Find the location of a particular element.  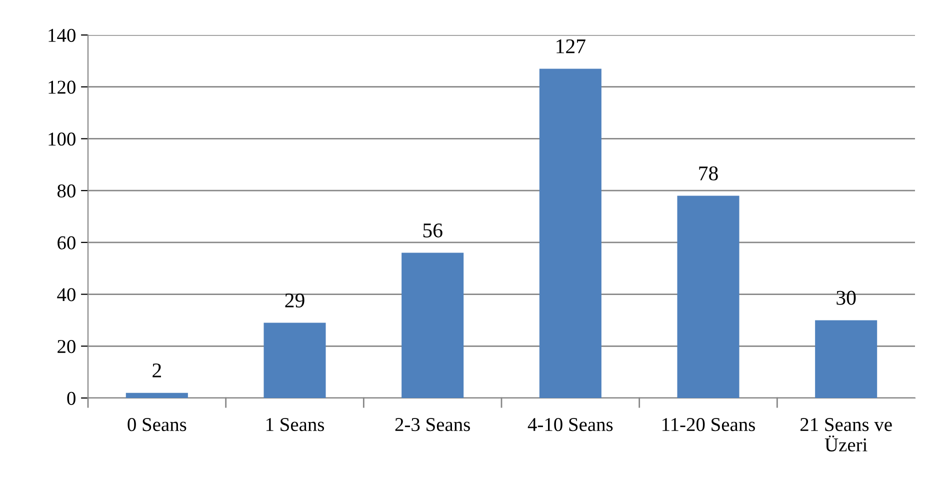

data-label: 56 is located at coordinates (432, 230).